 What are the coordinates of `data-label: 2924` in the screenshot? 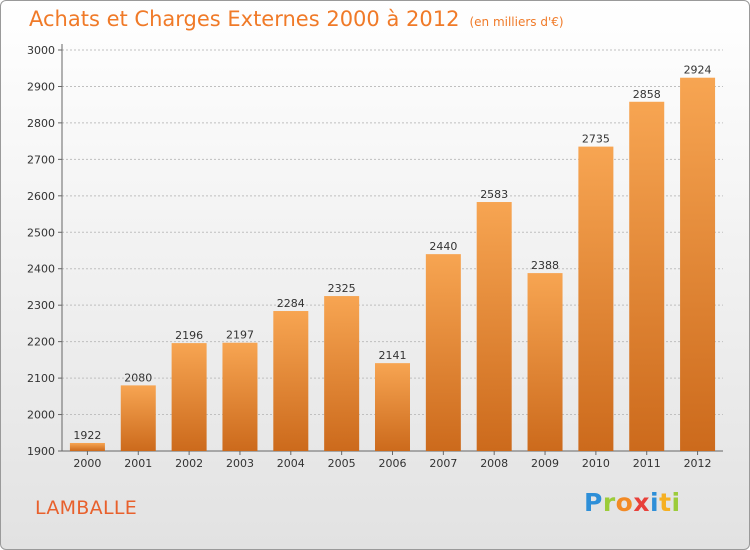 It's located at (698, 70).